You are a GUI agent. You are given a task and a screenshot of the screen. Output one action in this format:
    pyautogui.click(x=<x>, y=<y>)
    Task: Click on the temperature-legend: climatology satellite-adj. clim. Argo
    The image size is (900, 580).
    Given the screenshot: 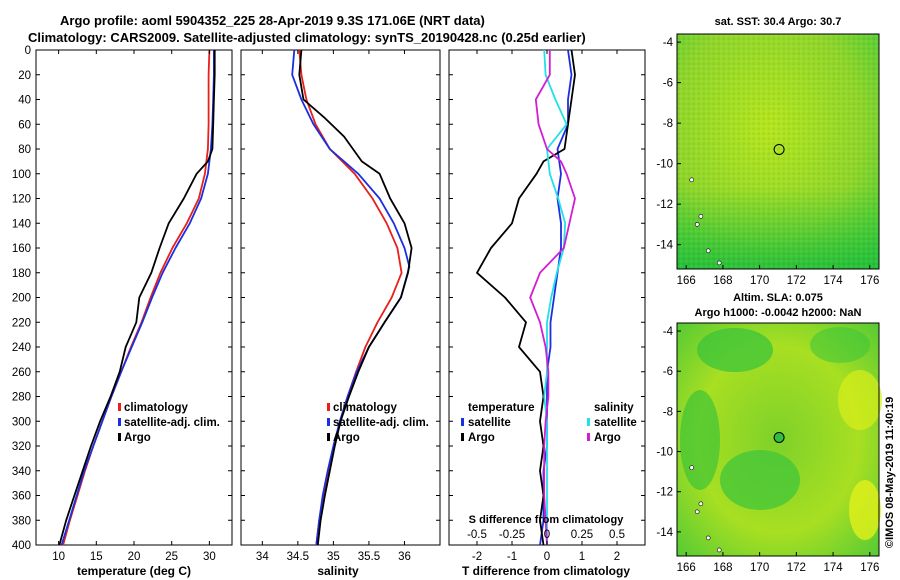 What is the action you would take?
    pyautogui.click(x=169, y=423)
    